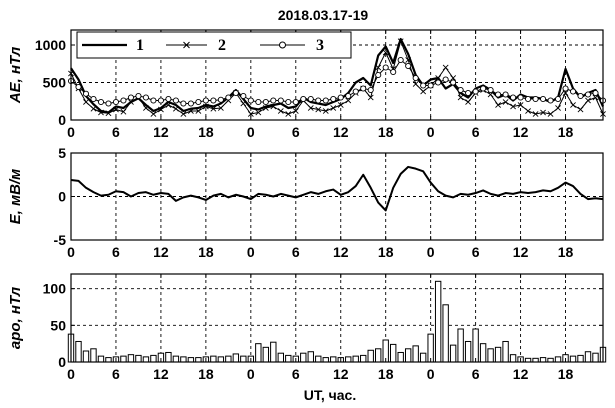  What do you see at coordinates (50, 45) in the screenshot?
I see `y-tick-label: 1000` at bounding box center [50, 45].